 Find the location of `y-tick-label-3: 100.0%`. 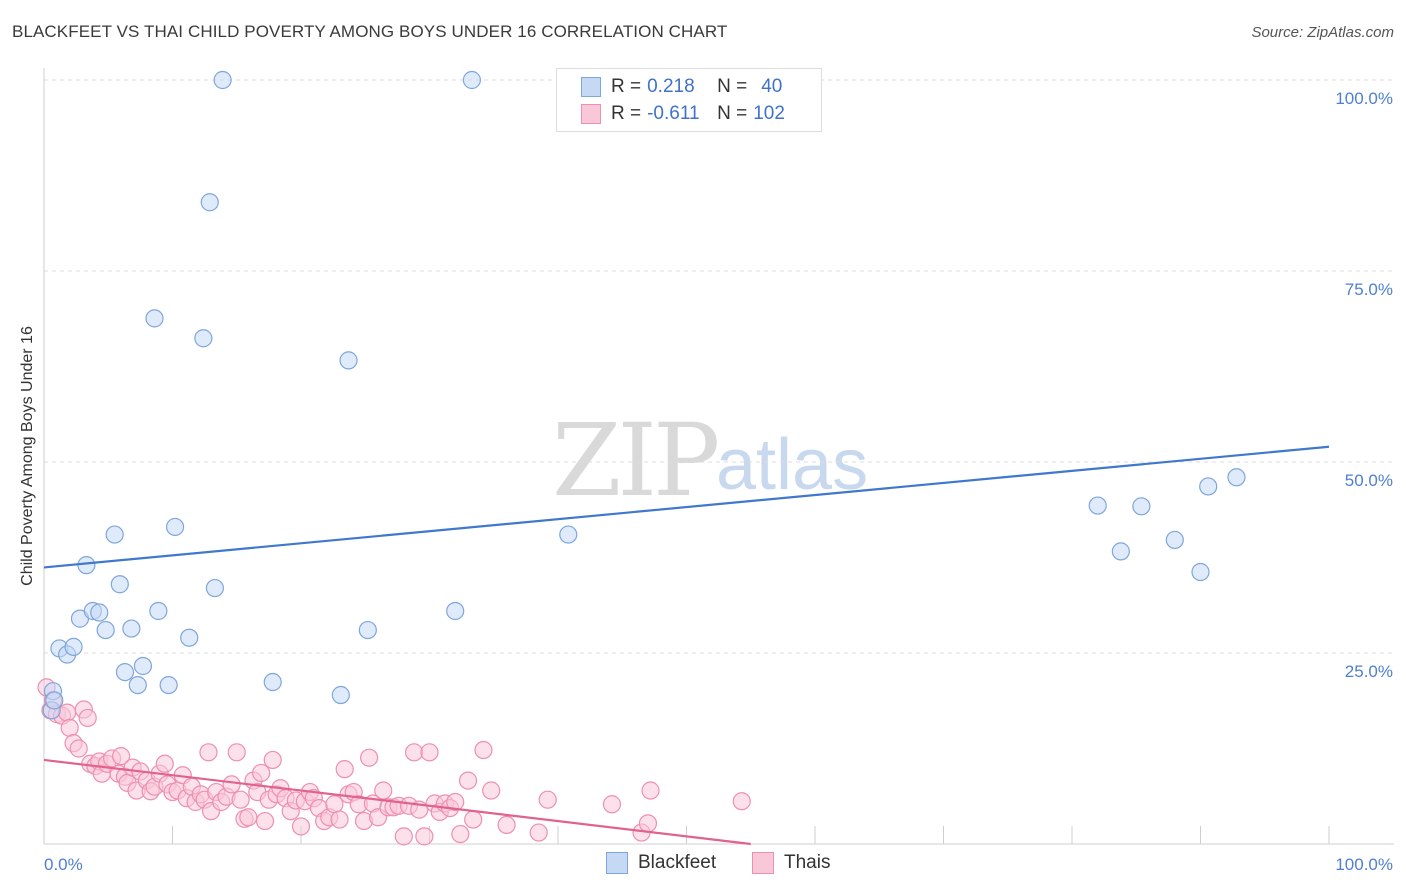

y-tick-label-3: 100.0% is located at coordinates (1364, 98).